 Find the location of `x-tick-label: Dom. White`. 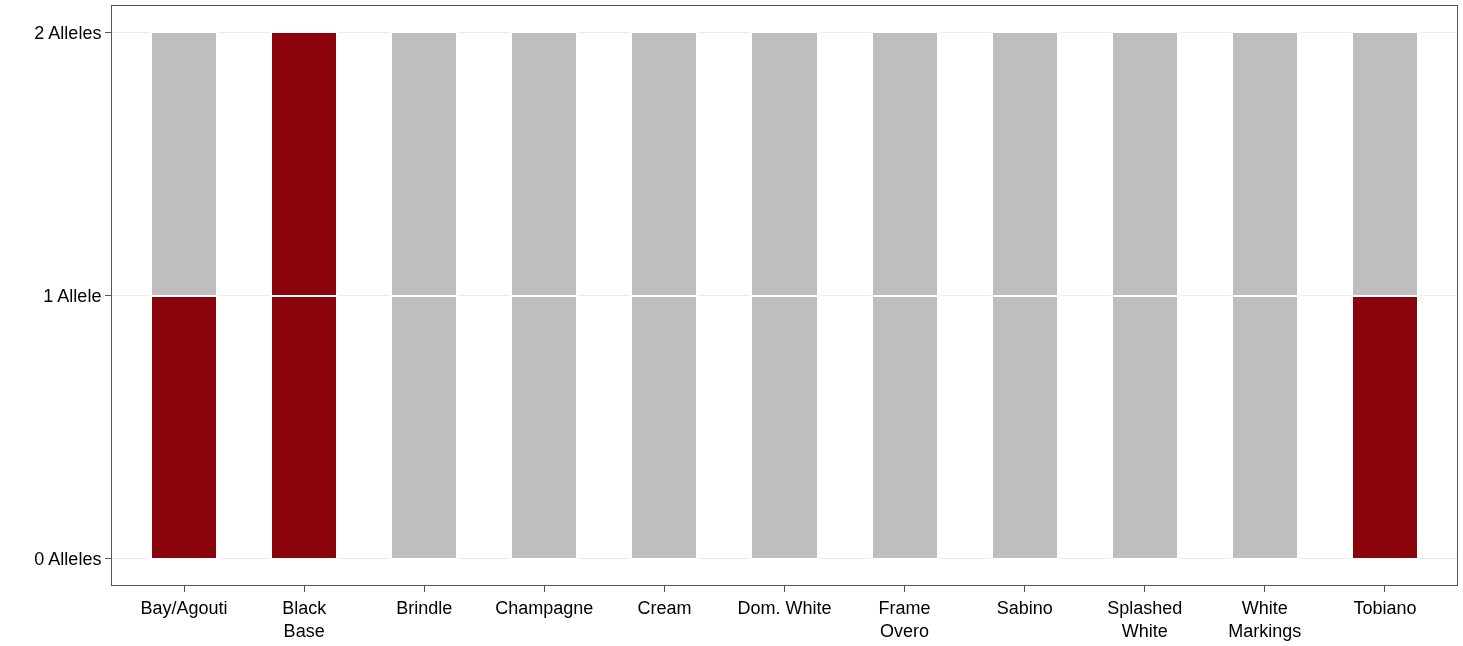

x-tick-label: Dom. White is located at coordinates (784, 607).